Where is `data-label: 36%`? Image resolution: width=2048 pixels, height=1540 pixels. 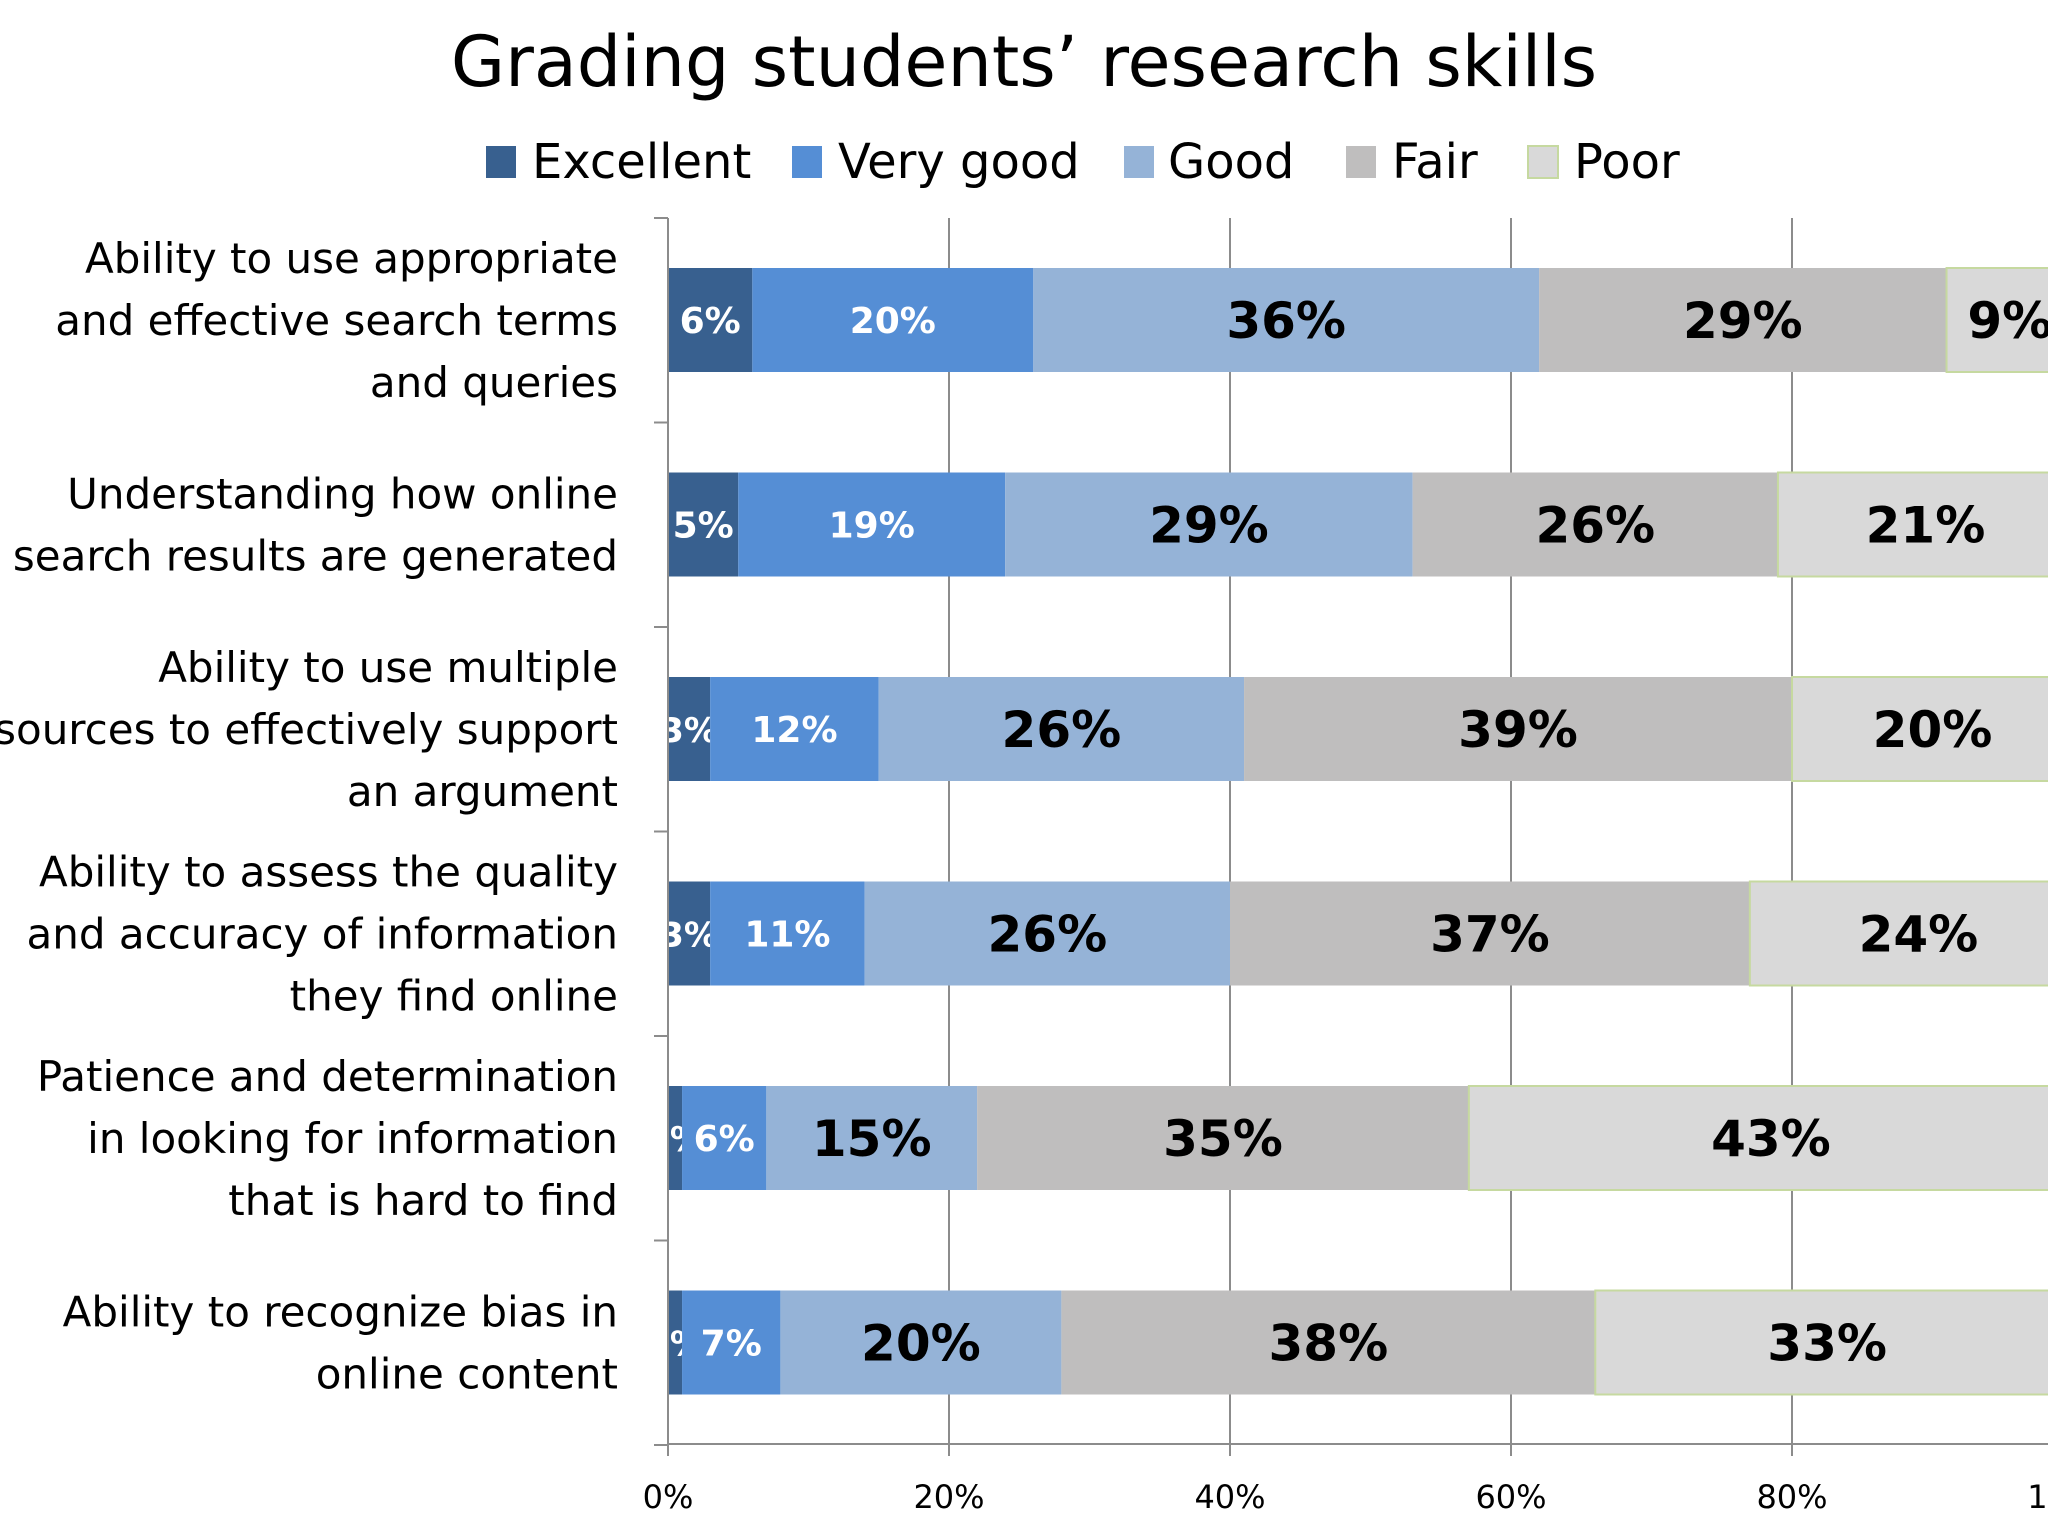
data-label: 36% is located at coordinates (1286, 321).